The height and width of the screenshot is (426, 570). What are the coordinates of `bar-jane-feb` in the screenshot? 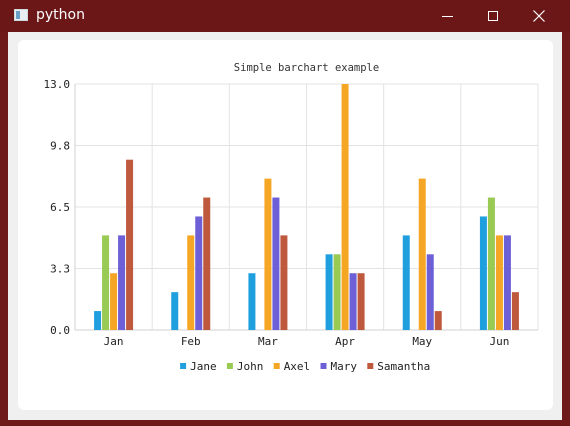 It's located at (175, 311).